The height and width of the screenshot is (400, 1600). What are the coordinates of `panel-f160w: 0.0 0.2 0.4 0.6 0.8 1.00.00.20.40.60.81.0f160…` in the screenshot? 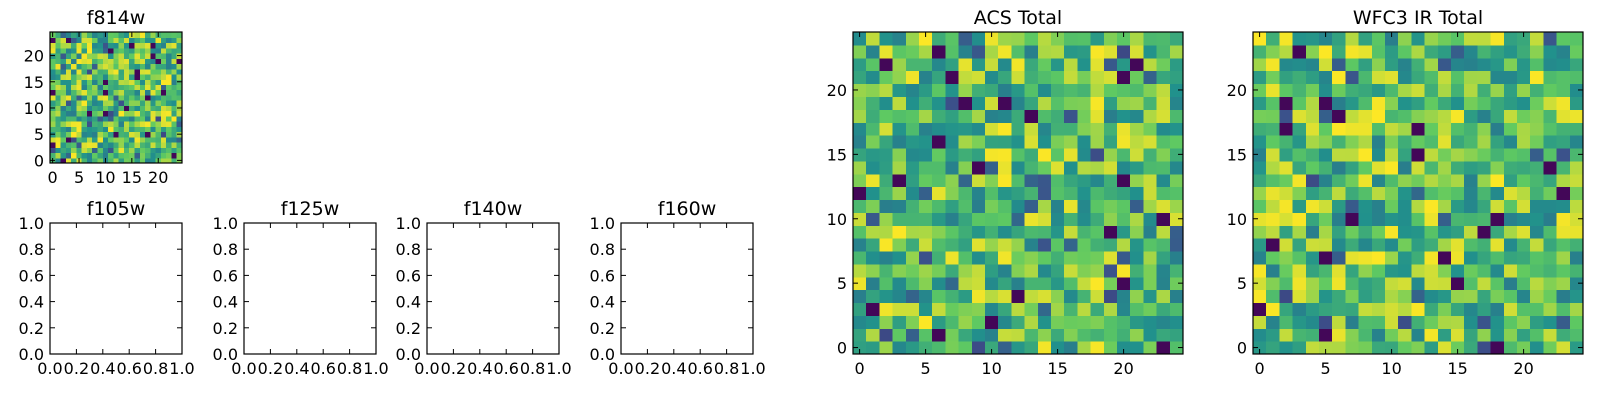 It's located at (678, 288).